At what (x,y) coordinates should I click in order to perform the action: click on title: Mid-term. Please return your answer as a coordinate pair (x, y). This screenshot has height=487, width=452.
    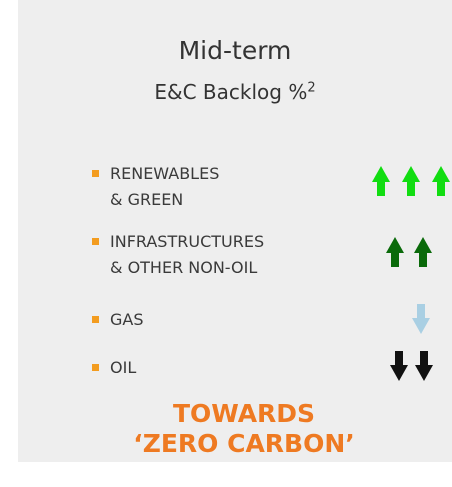
    Looking at the image, I should click on (235, 50).